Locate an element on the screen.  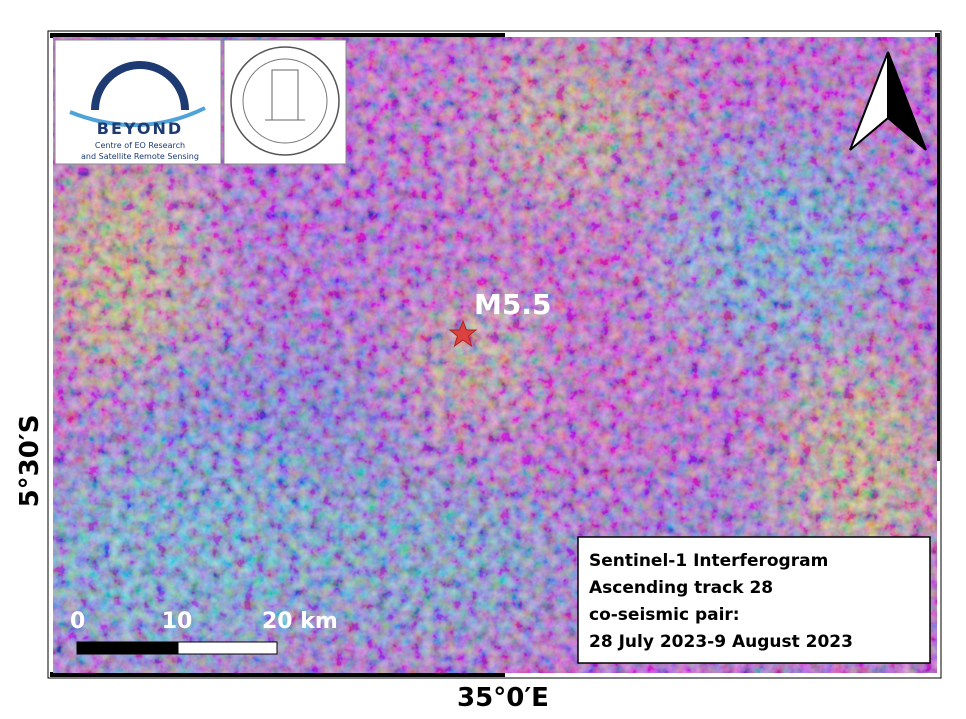
lat-label: 5°30′S is located at coordinates (30, 461).